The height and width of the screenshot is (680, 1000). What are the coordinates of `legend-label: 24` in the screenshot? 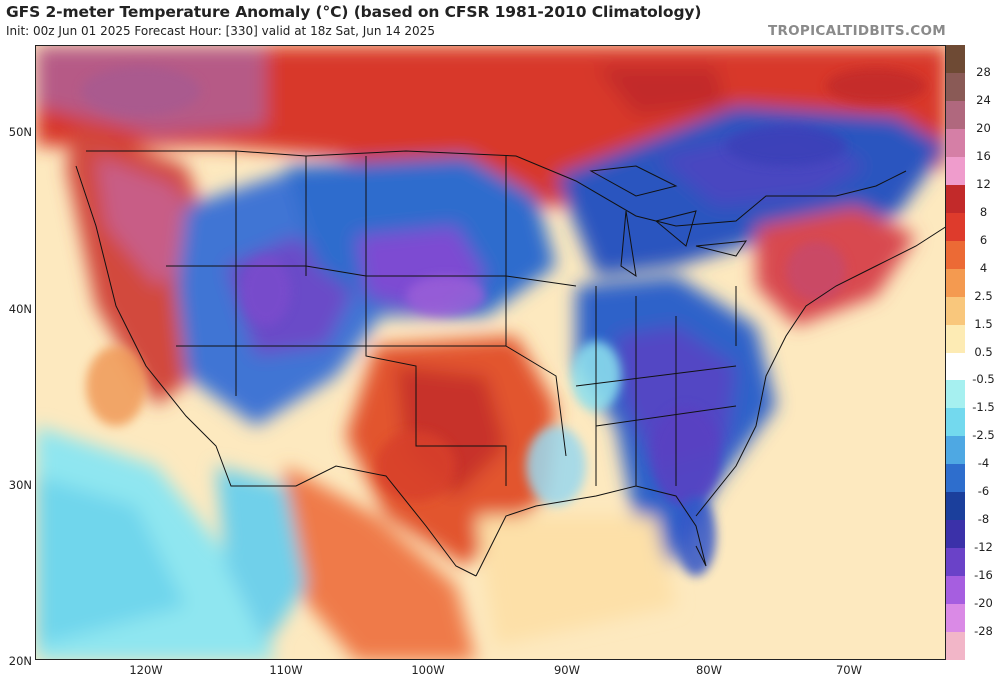 It's located at (983, 99).